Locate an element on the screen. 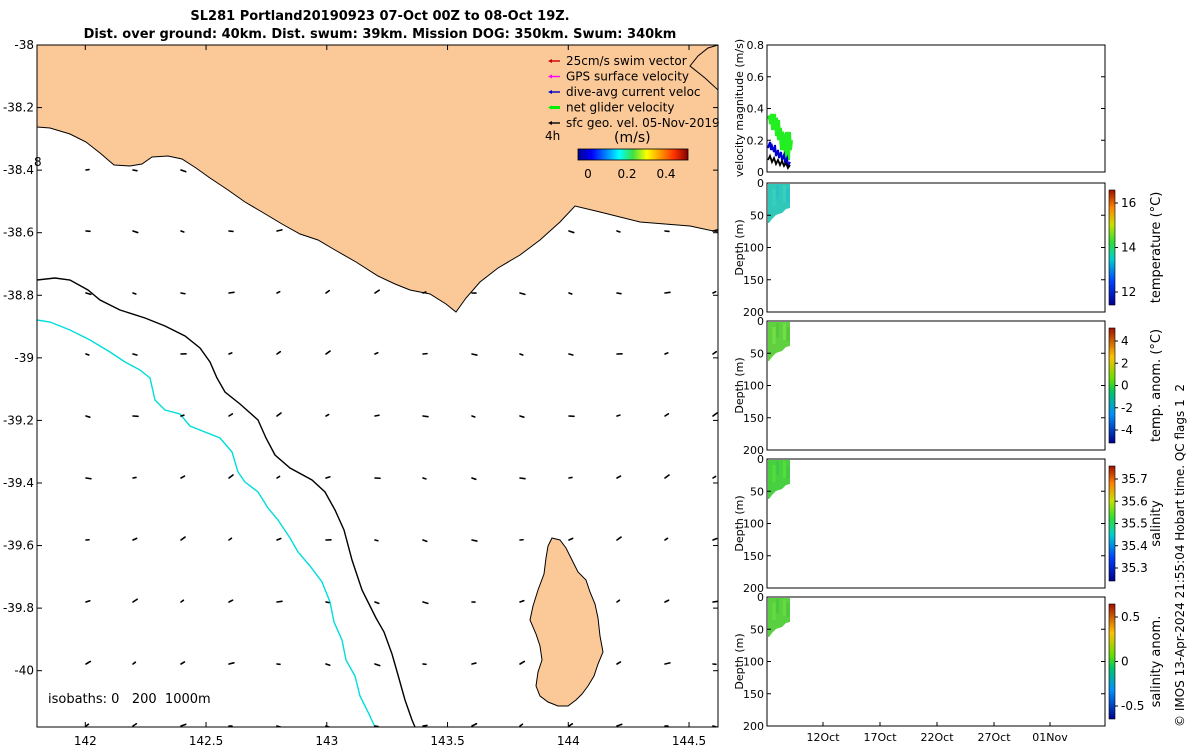 The width and height of the screenshot is (1200, 750). velocity-yaxis: 0.8 0.6 0.4 0.2 0 is located at coordinates (926, 109).